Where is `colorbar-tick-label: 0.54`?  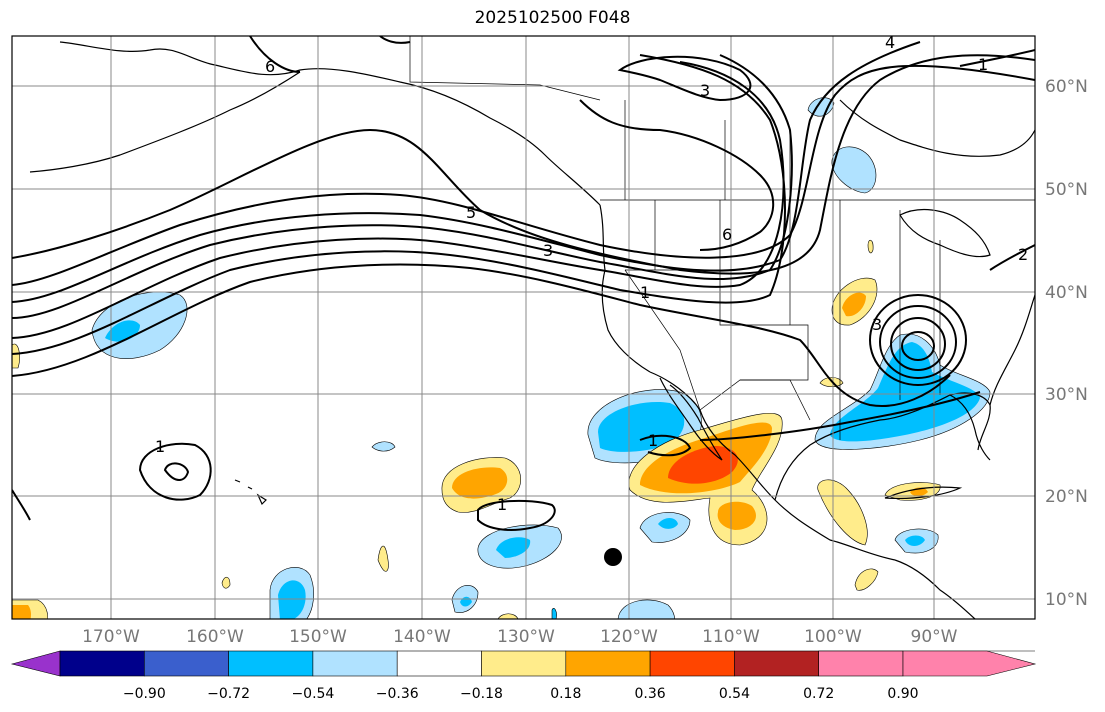
colorbar-tick-label: 0.54 is located at coordinates (734, 694).